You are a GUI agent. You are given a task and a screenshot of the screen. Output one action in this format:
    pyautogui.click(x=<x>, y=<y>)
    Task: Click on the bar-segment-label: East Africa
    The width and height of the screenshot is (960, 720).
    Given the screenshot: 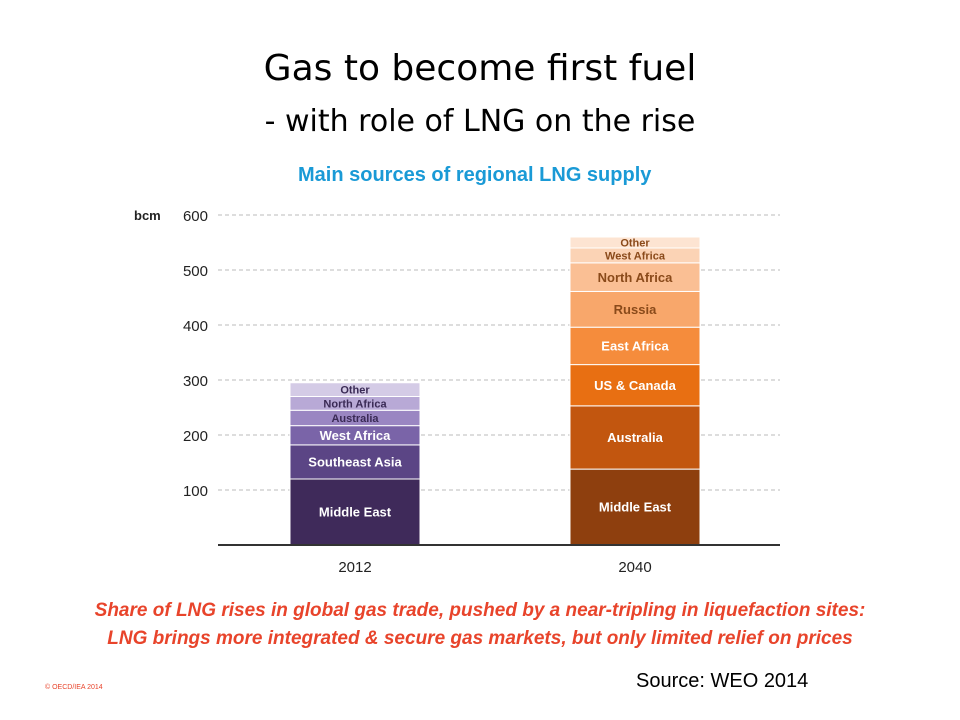 What is the action you would take?
    pyautogui.click(x=635, y=346)
    